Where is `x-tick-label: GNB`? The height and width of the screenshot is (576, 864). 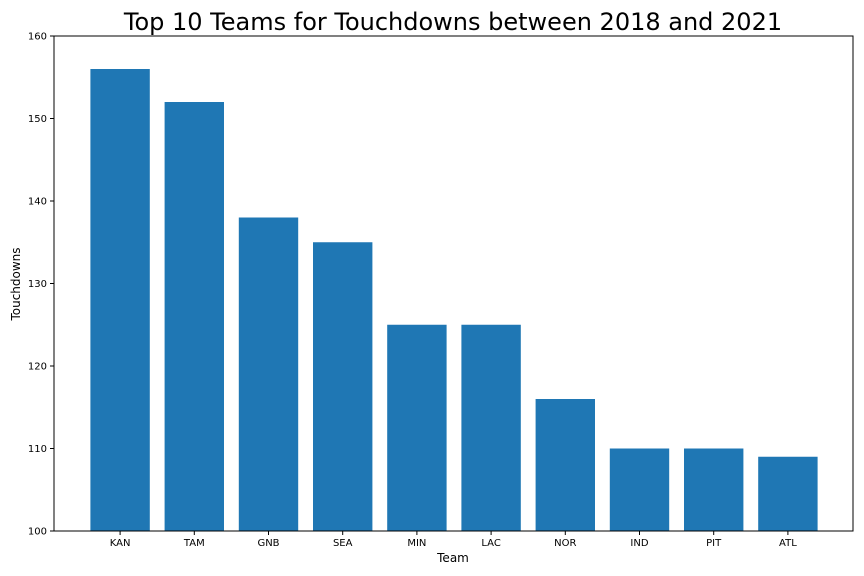 x-tick-label: GNB is located at coordinates (268, 543).